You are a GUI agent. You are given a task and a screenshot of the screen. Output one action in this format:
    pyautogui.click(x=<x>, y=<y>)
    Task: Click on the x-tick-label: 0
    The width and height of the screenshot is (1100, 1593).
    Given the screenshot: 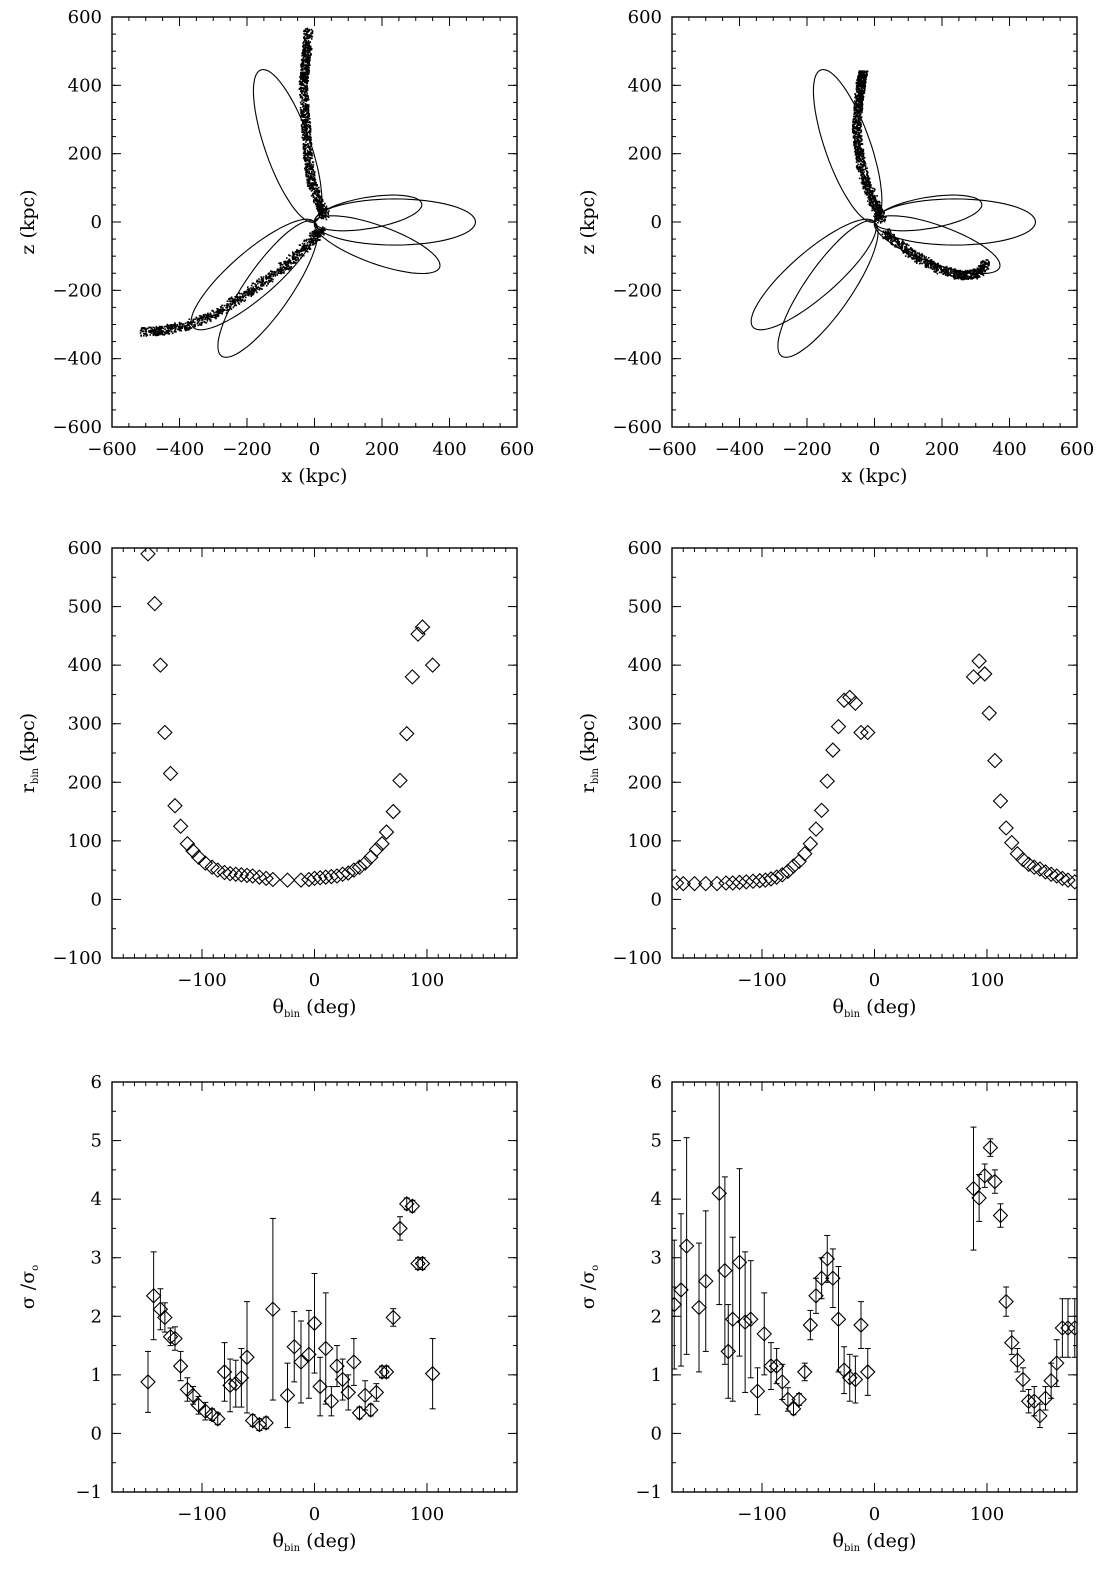 What is the action you would take?
    pyautogui.click(x=314, y=449)
    